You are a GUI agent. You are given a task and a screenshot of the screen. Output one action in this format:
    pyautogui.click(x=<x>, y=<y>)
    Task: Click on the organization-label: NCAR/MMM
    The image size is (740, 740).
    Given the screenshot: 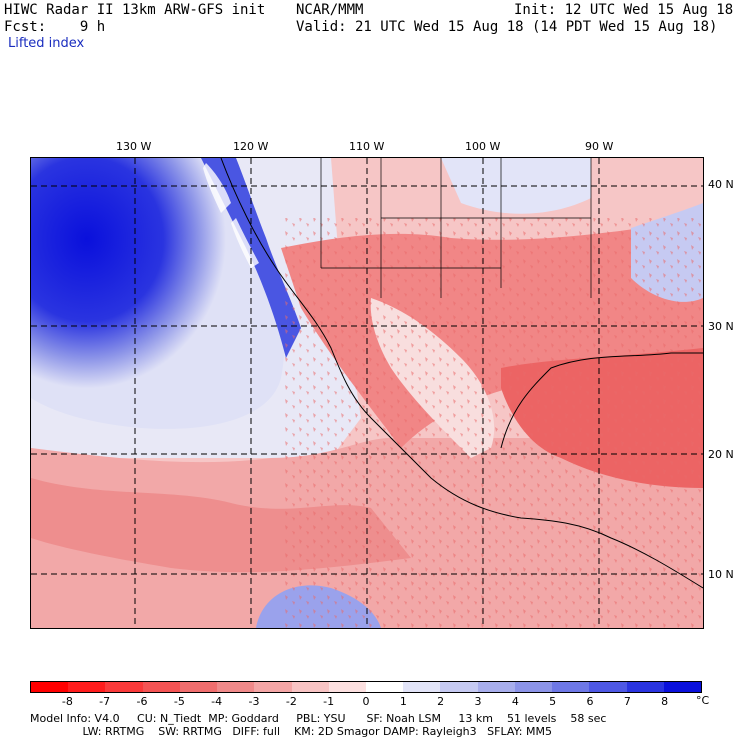 What is the action you would take?
    pyautogui.click(x=330, y=10)
    